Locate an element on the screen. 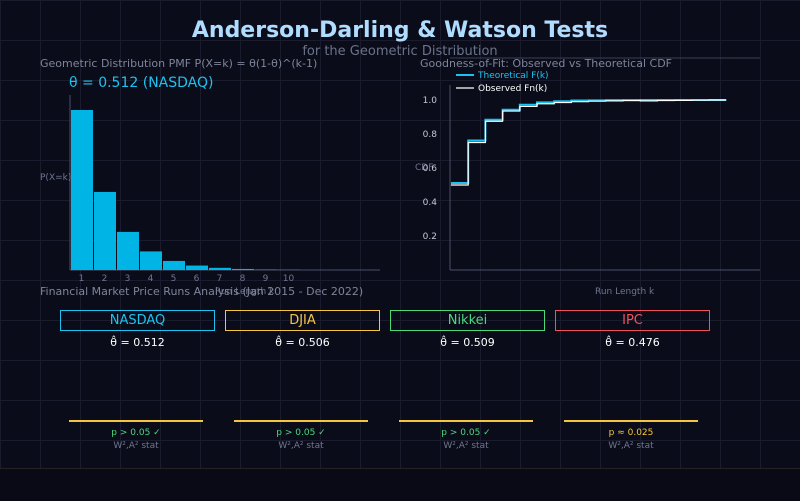  theta-estimate: θ̂ = 0.476 is located at coordinates (632, 342).